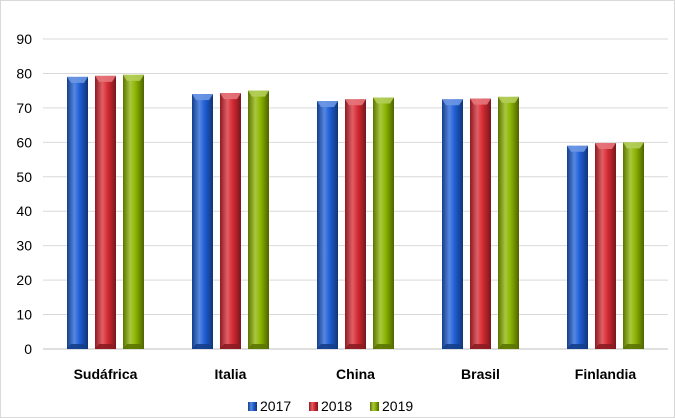  I want to click on legend-item-2019: 2019, so click(391, 406).